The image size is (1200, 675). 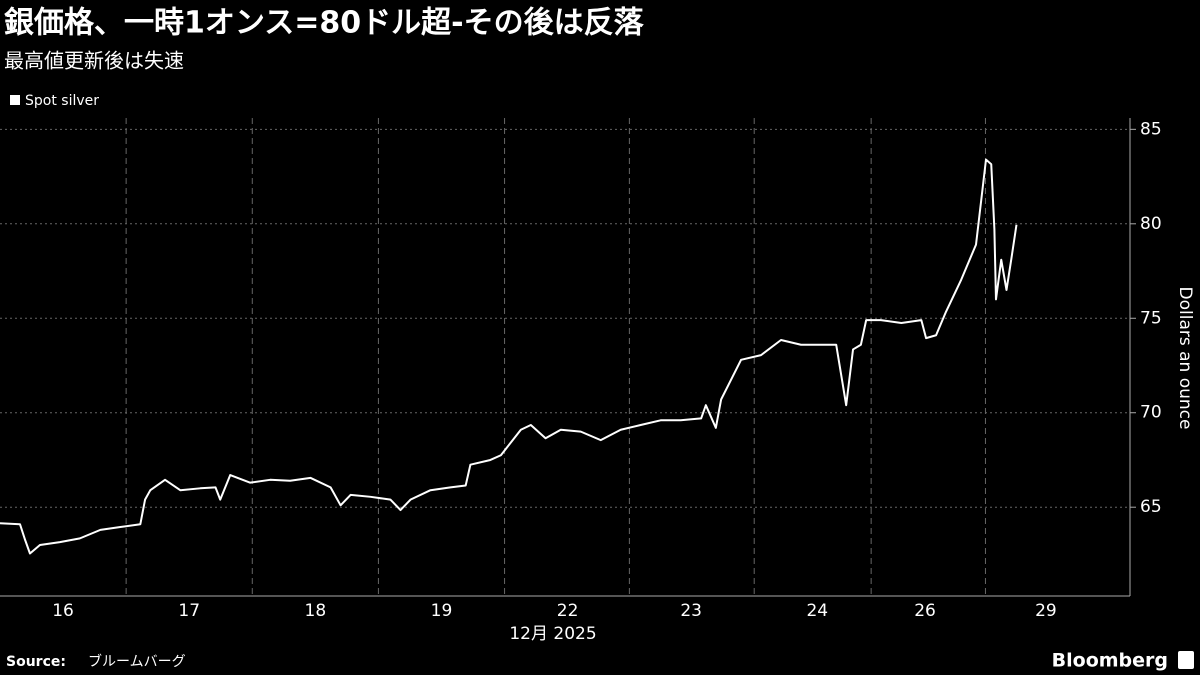 I want to click on y-tick-label: 65, so click(x=1151, y=507).